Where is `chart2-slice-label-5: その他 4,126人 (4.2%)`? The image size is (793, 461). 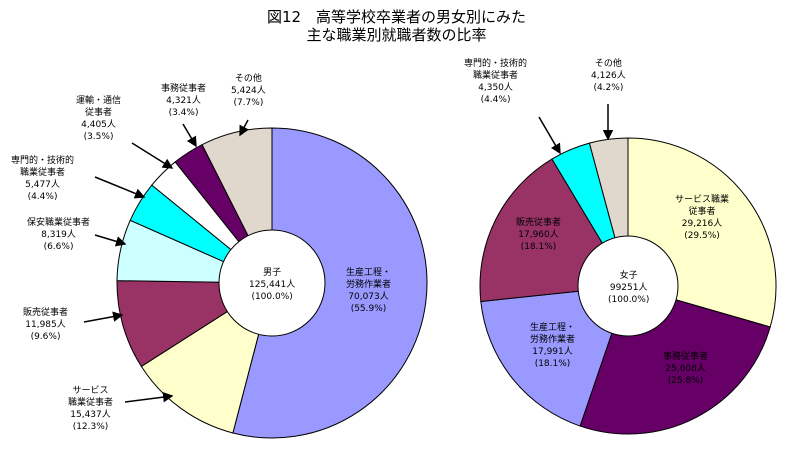
chart2-slice-label-5: その他 4,126人 (4.2%) is located at coordinates (608, 76).